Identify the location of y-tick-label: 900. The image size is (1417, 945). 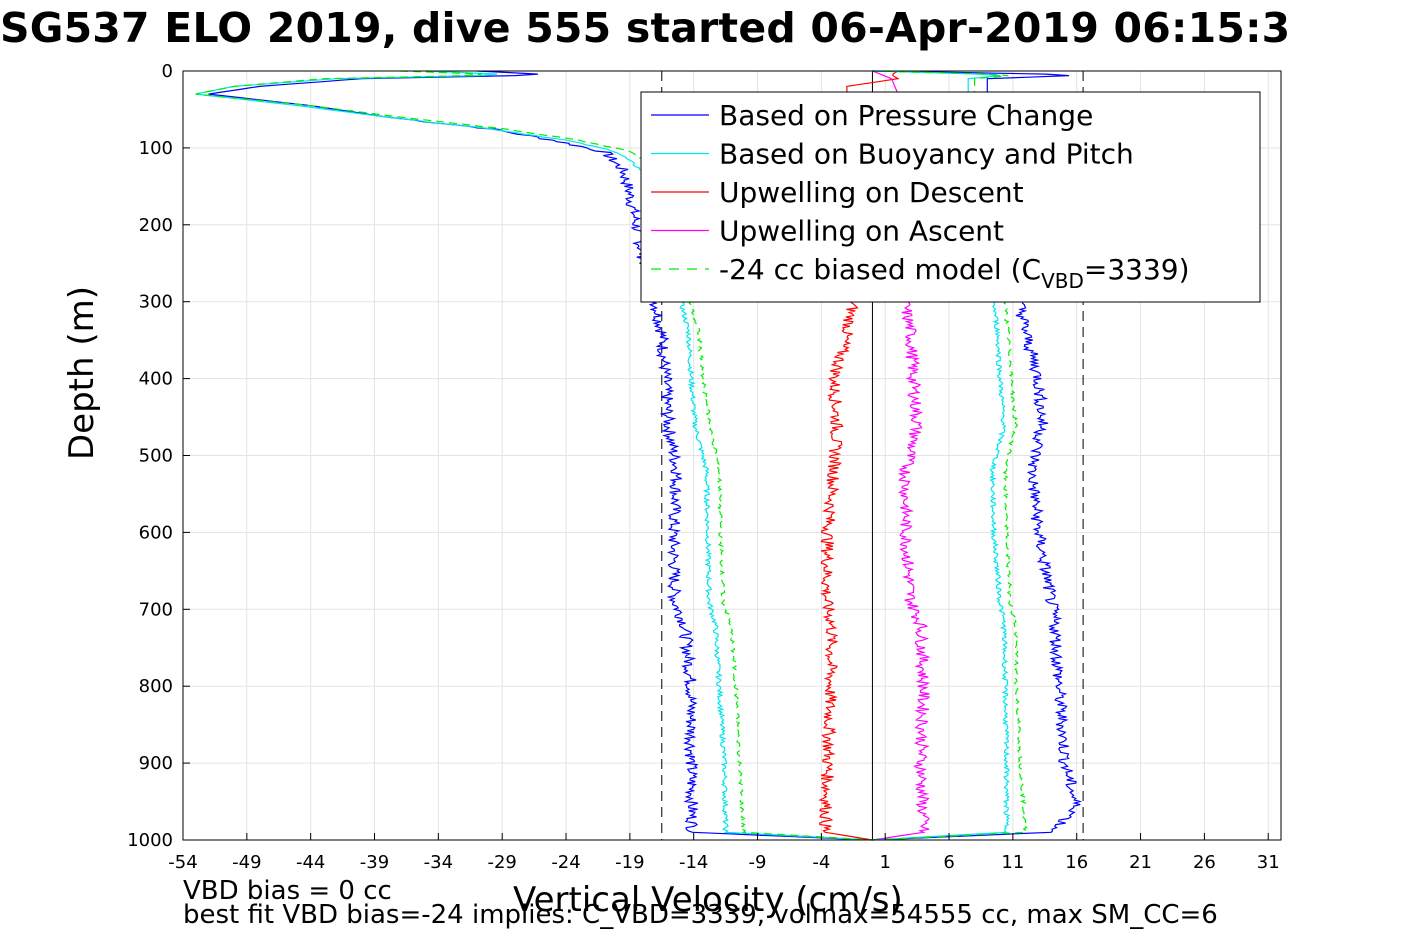
(156, 763).